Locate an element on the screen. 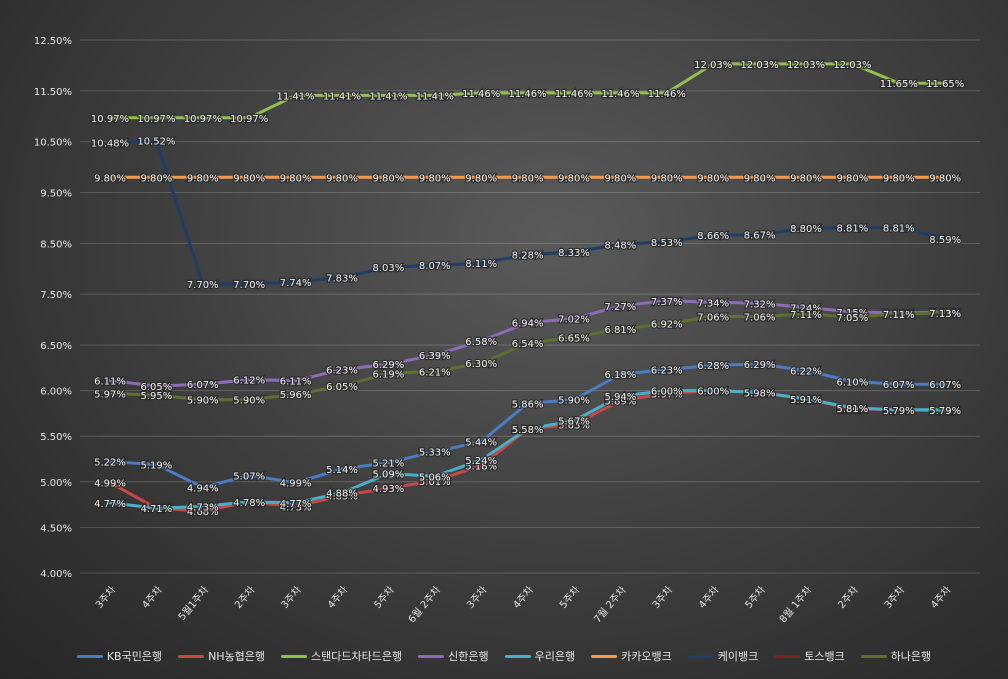  data-label: 4.71% is located at coordinates (157, 509).